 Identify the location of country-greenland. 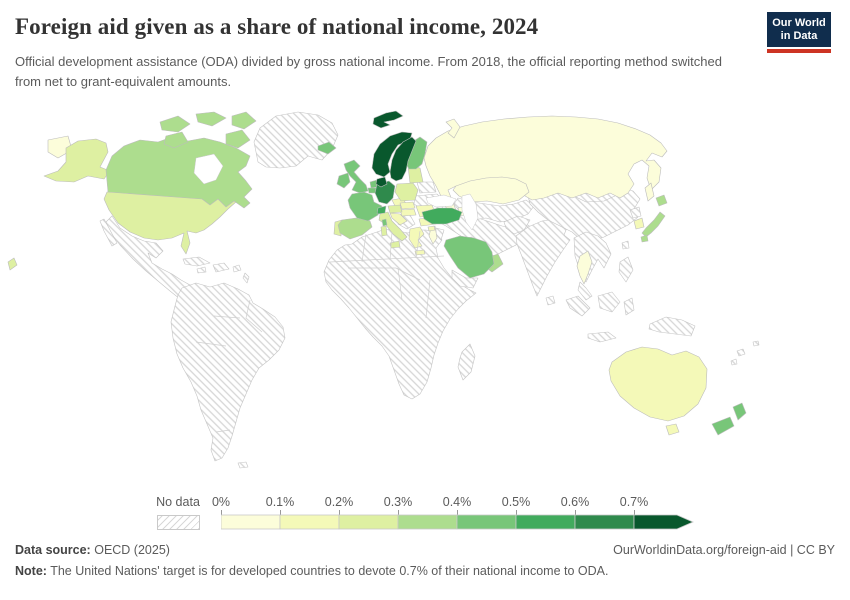
(296, 140).